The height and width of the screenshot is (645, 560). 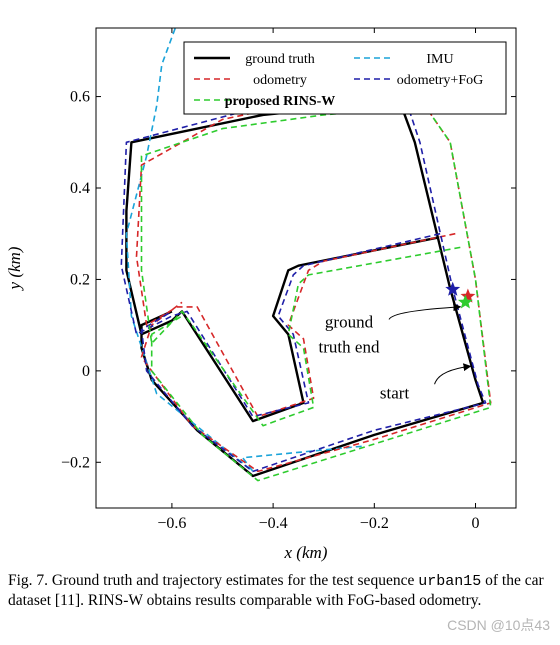 What do you see at coordinates (440, 80) in the screenshot?
I see `legend-label-odometry-fog: odometry+FoG` at bounding box center [440, 80].